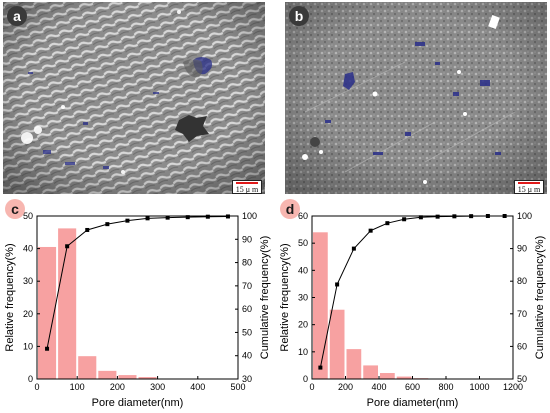 This screenshot has width=550, height=413. What do you see at coordinates (28, 314) in the screenshot?
I see `ytick-label-c-2: 20` at bounding box center [28, 314].